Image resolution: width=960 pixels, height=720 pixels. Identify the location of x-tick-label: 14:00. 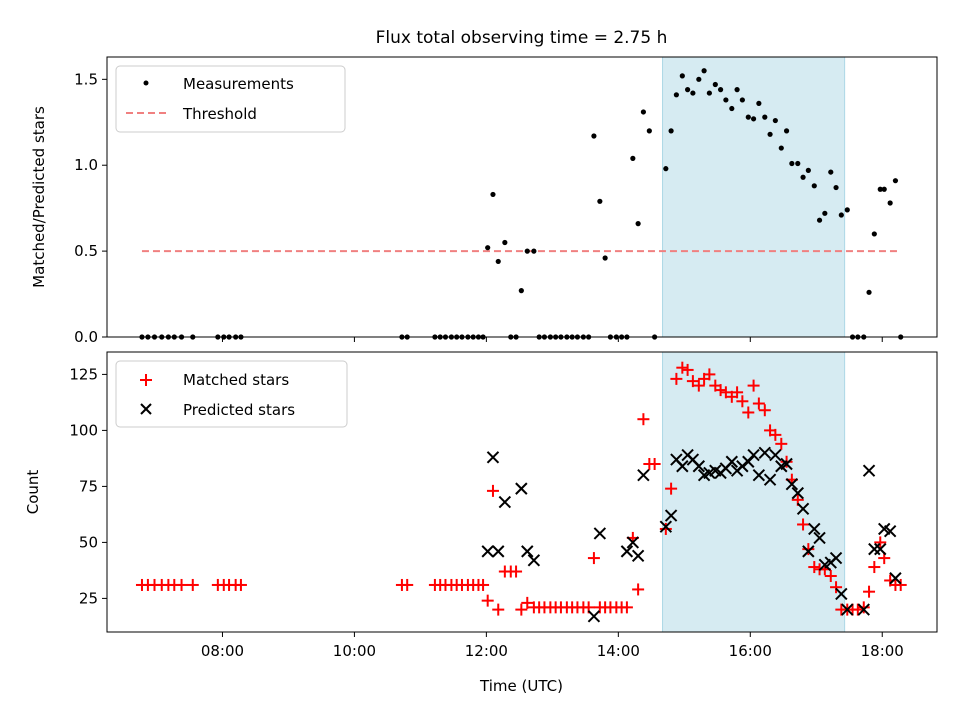
(618, 651).